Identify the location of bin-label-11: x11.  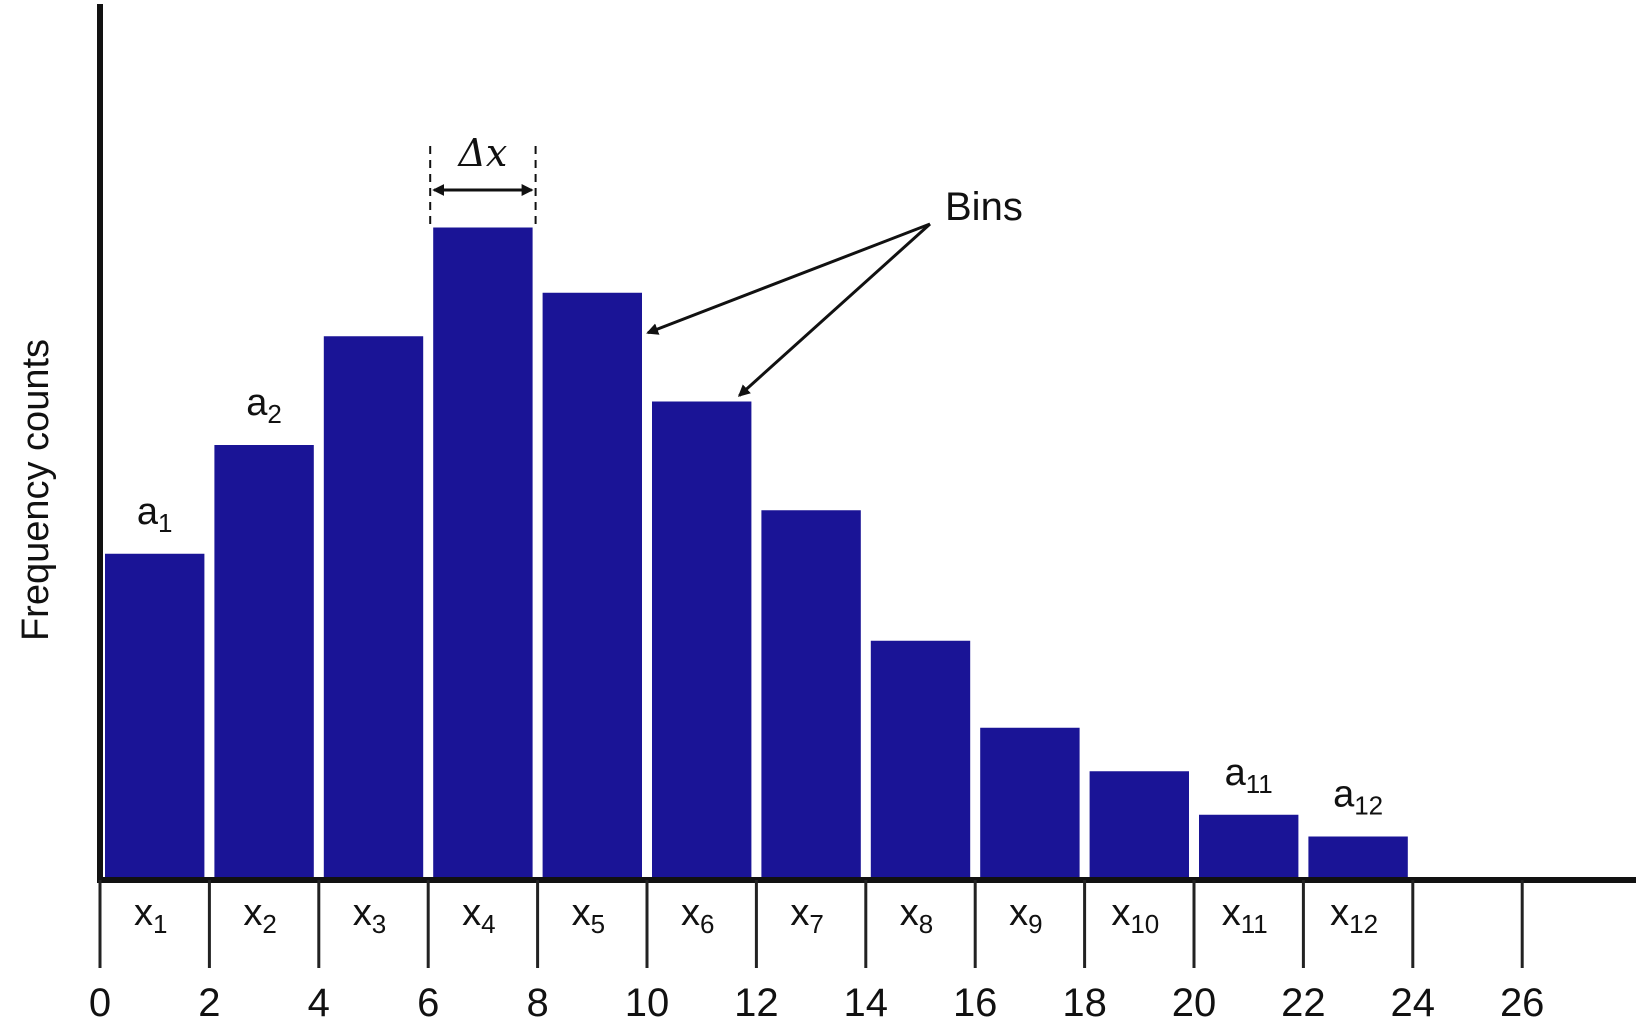
(1245, 915).